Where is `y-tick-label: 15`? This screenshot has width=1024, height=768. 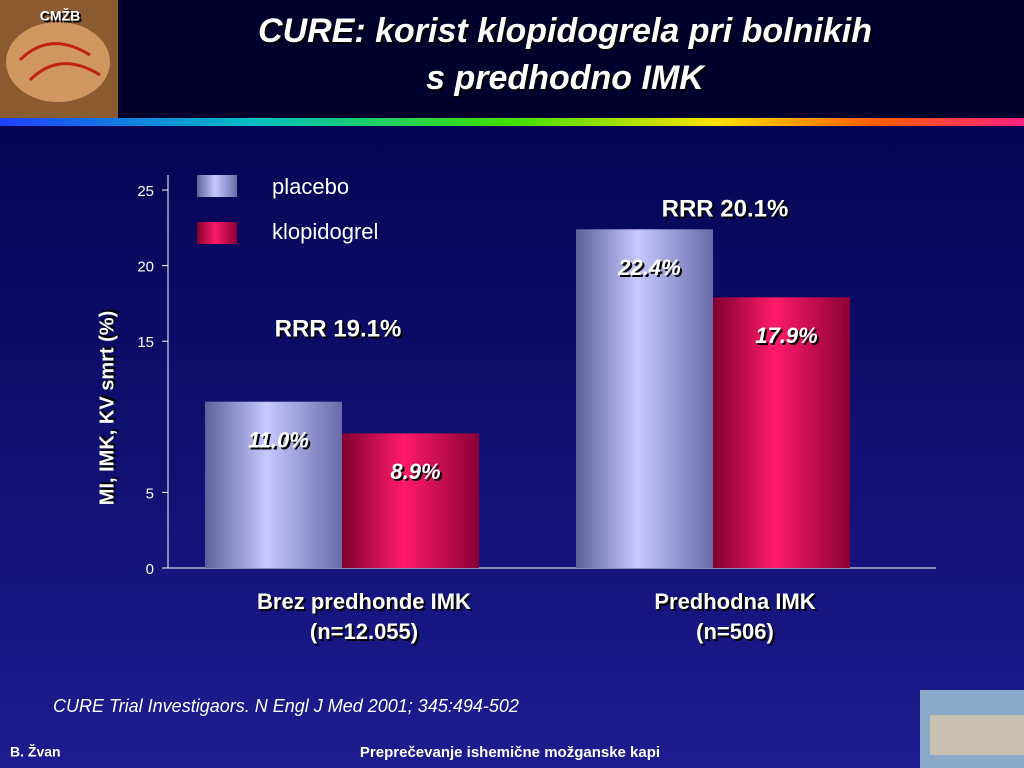 y-tick-label: 15 is located at coordinates (145, 342).